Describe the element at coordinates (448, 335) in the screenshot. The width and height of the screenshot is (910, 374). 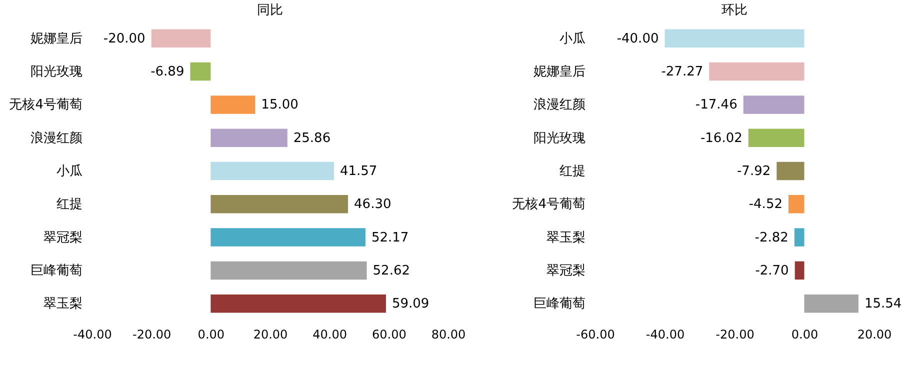
I see `x-tick-label: 80.00` at that location.